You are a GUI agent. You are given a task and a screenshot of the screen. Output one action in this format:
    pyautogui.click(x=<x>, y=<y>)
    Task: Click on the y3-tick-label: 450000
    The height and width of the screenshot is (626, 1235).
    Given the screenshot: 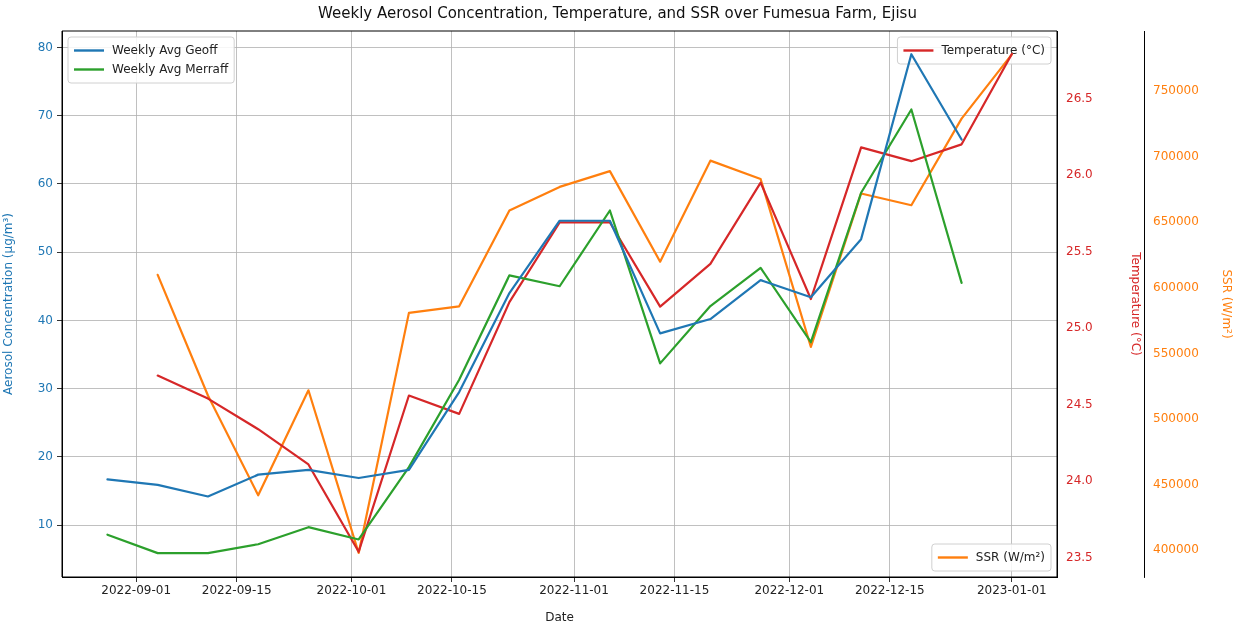 What is the action you would take?
    pyautogui.click(x=1176, y=483)
    